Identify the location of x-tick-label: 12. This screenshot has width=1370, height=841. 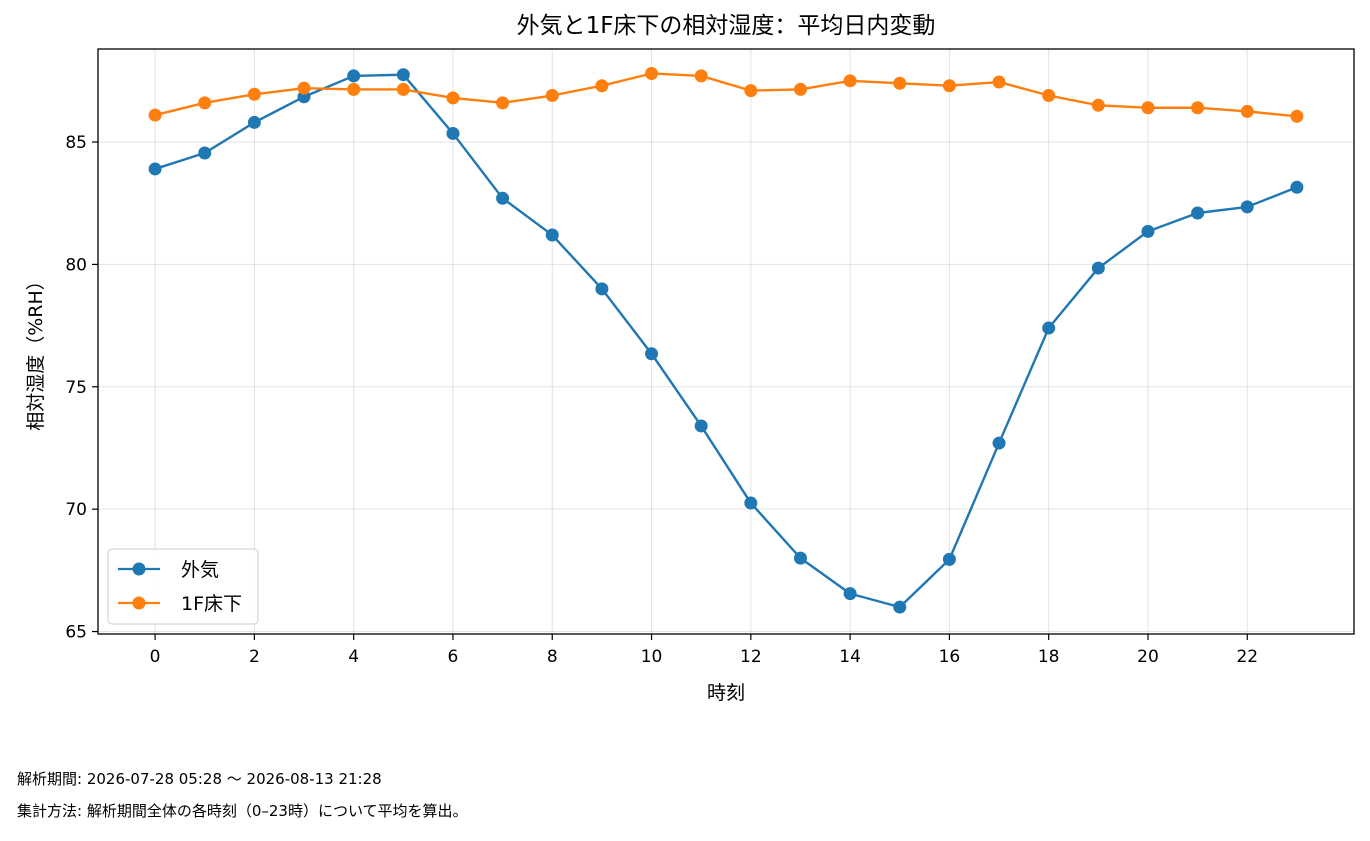
(751, 657).